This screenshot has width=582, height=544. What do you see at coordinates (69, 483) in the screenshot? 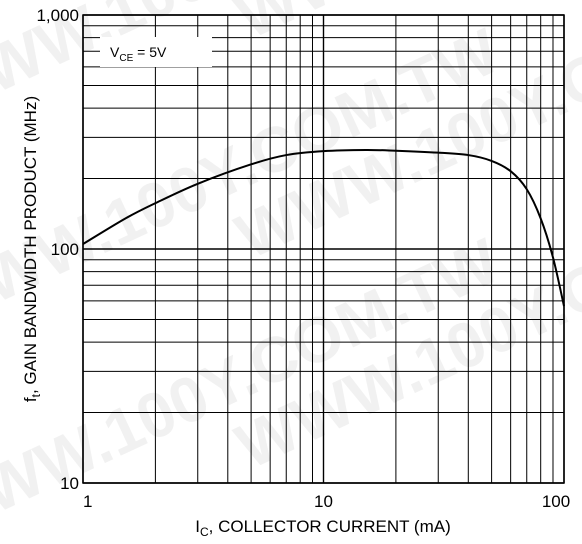
I see `y-tick-label: 10` at bounding box center [69, 483].